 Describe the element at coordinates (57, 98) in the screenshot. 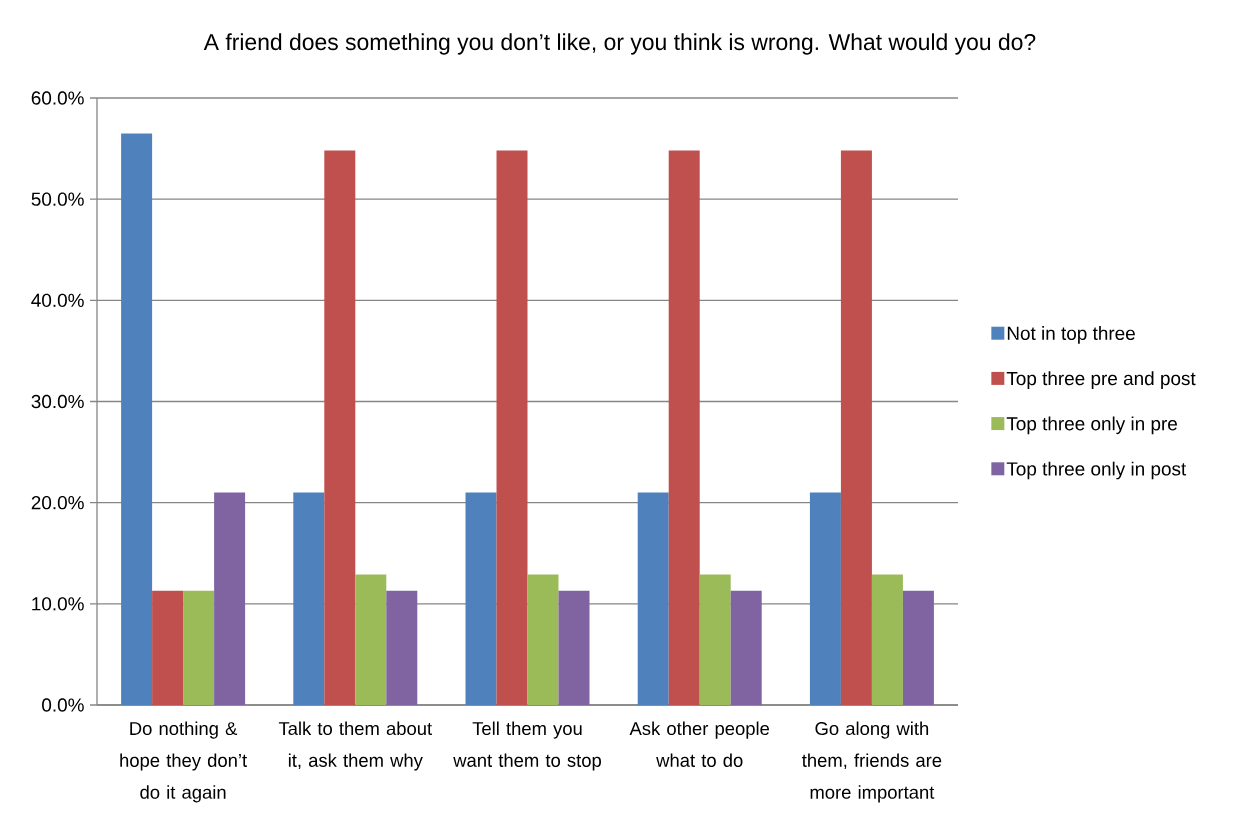

I see `y-tick-label: 60.0%` at that location.